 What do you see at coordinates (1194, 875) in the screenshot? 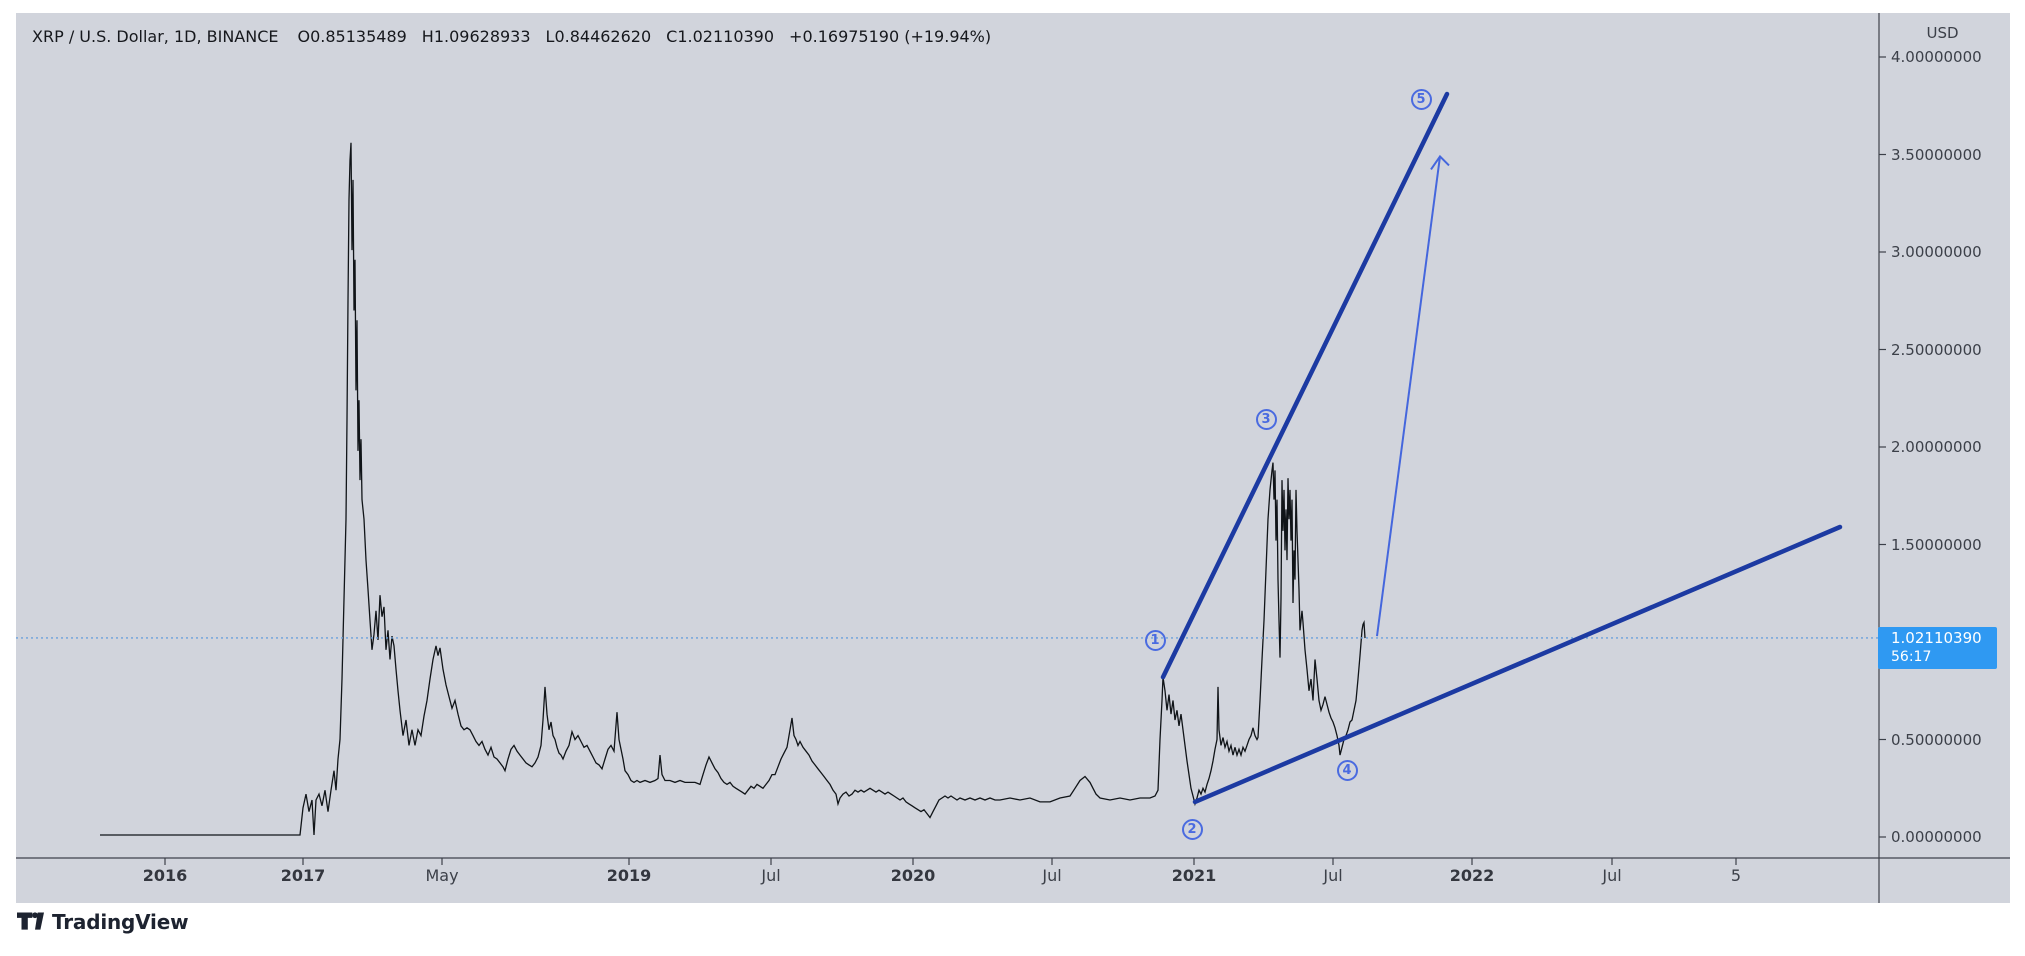
I see `time-tick-label: 2021` at bounding box center [1194, 875].